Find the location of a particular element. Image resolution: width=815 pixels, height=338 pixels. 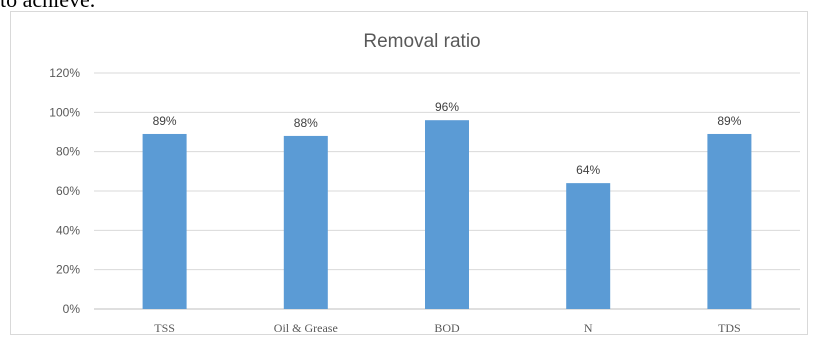

y-tick-label: 40% is located at coordinates (68, 230).